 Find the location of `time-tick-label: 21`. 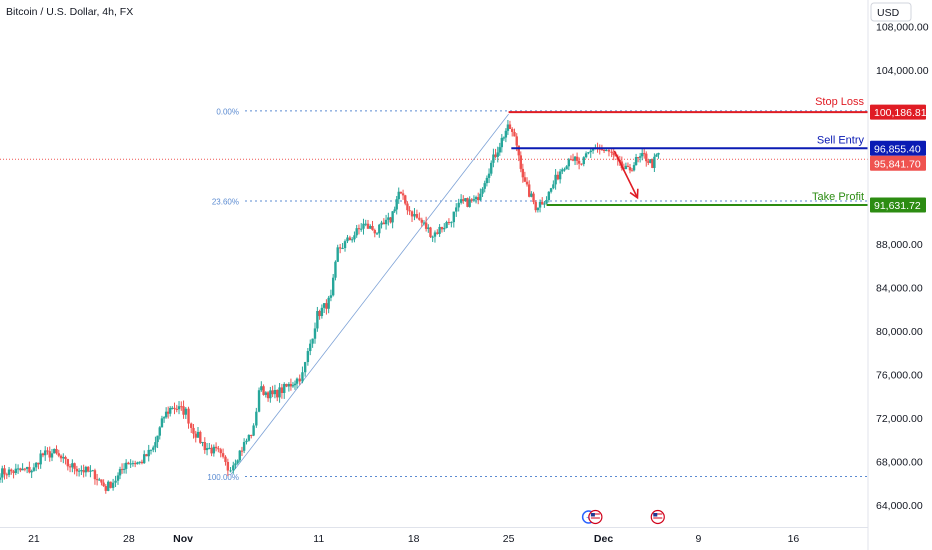

time-tick-label: 21 is located at coordinates (34, 539).